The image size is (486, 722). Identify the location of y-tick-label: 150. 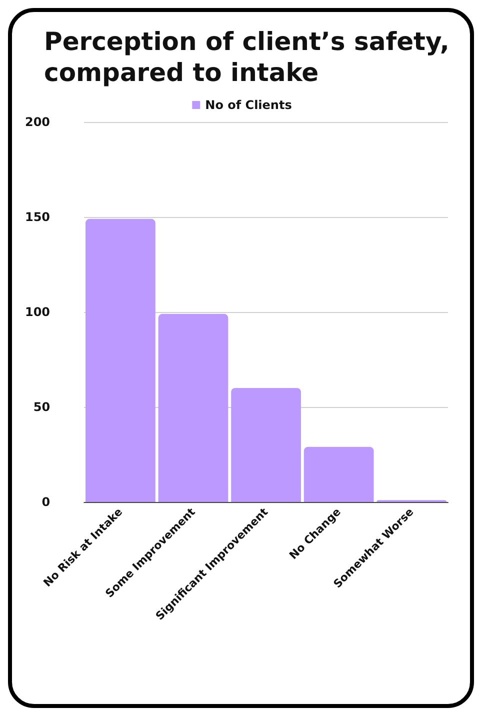
(37, 217).